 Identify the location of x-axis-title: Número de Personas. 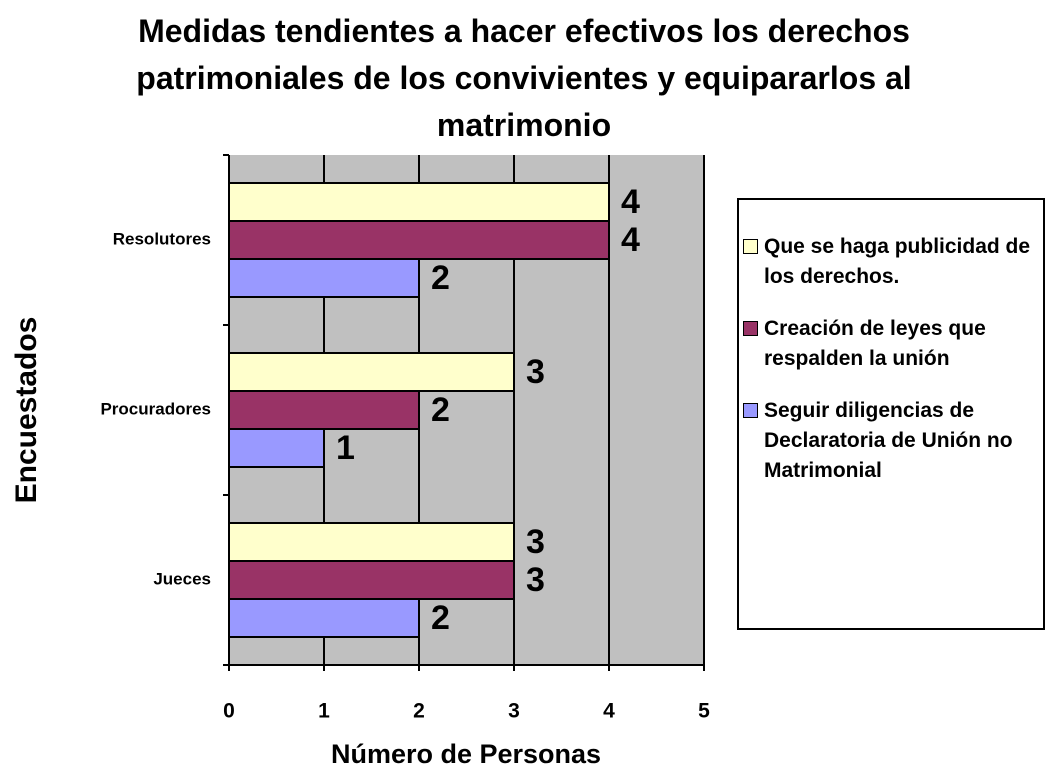
(466, 753).